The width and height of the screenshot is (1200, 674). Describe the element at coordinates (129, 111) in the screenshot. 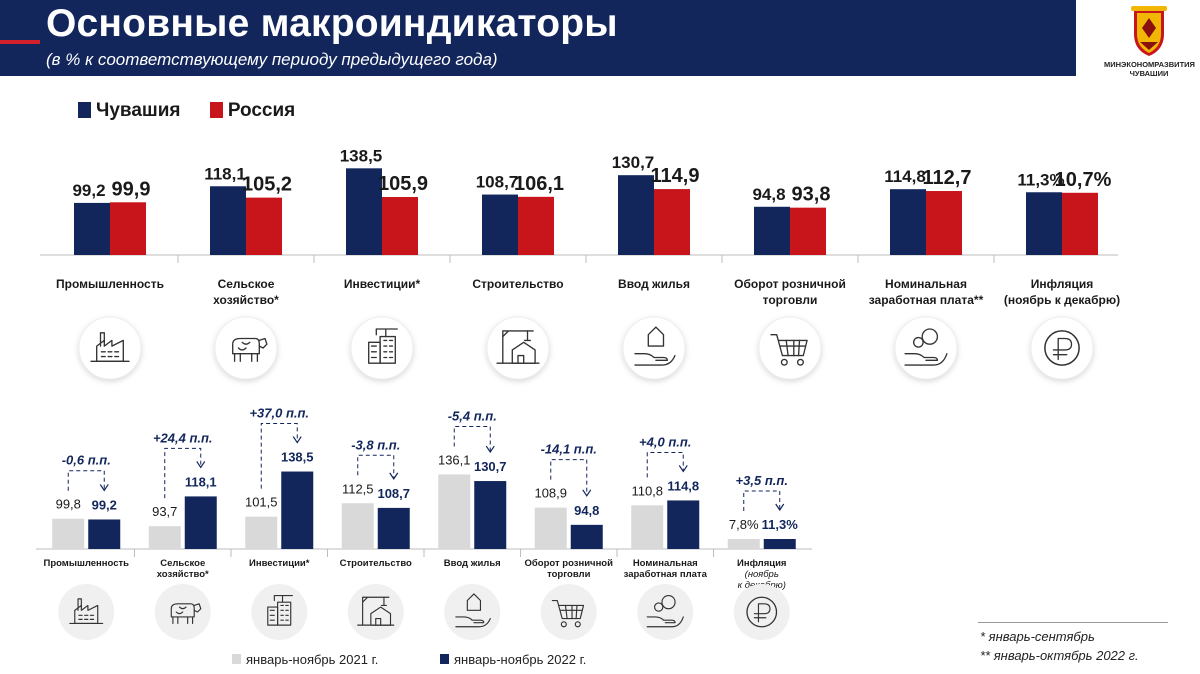

I see `legend-item-chuvashia: Чувашия` at that location.